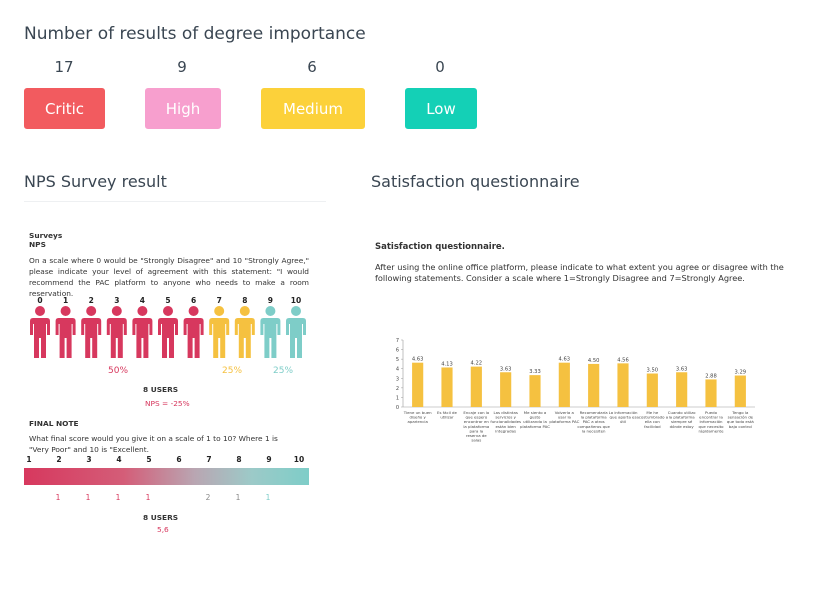  Describe the element at coordinates (440, 67) in the screenshot. I see `low-count: 0` at that location.